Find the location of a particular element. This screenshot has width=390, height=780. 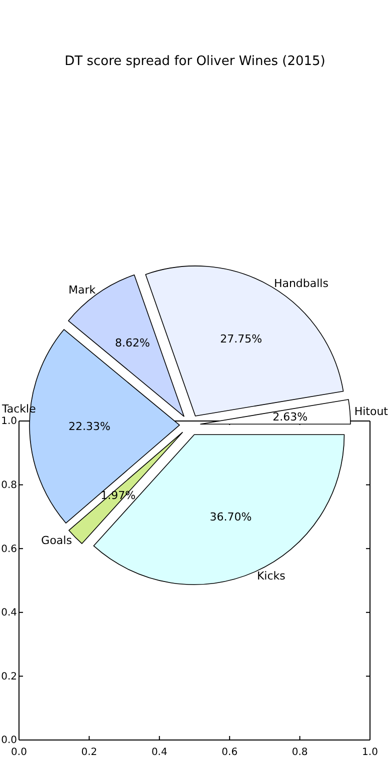

data-label: 2.63% is located at coordinates (290, 417).